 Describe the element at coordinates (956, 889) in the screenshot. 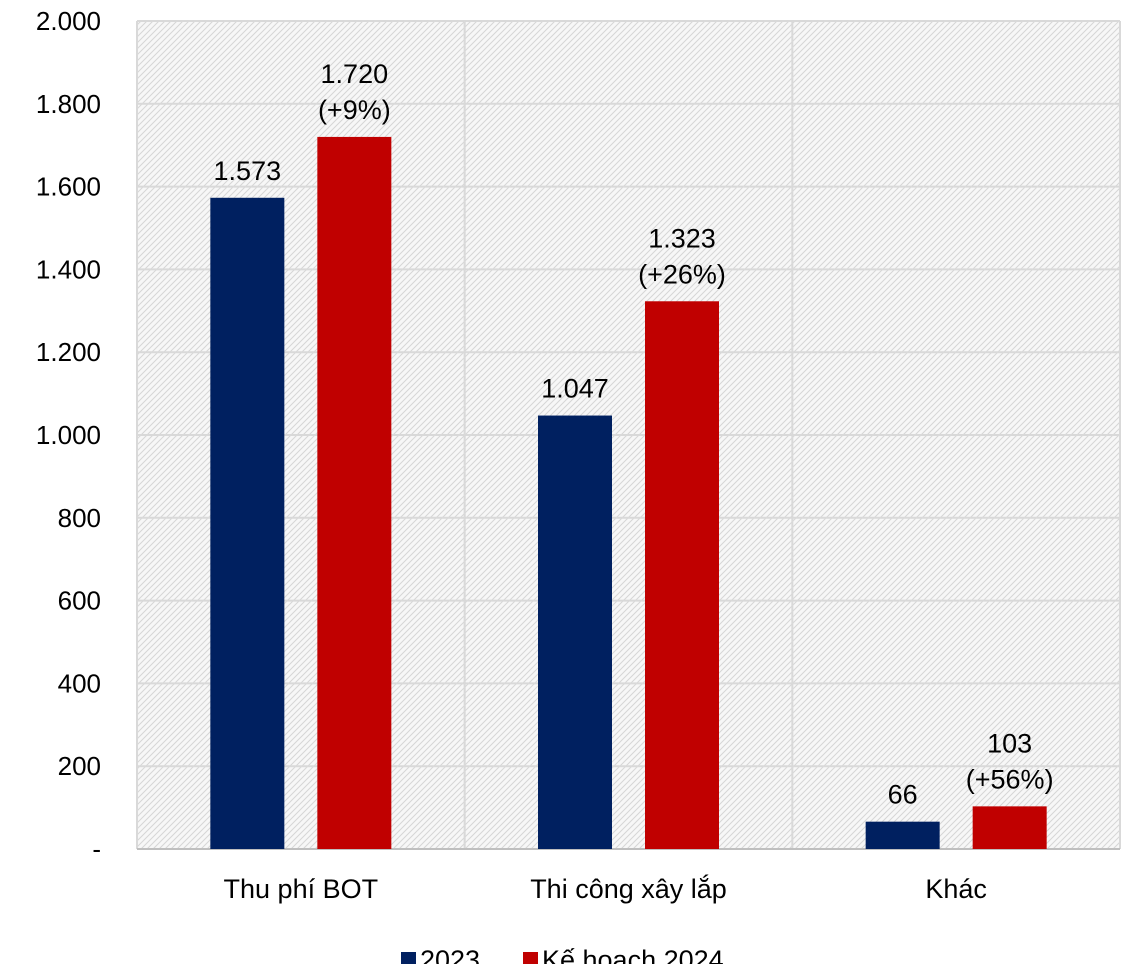

I see `x-category-label: Khác` at that location.